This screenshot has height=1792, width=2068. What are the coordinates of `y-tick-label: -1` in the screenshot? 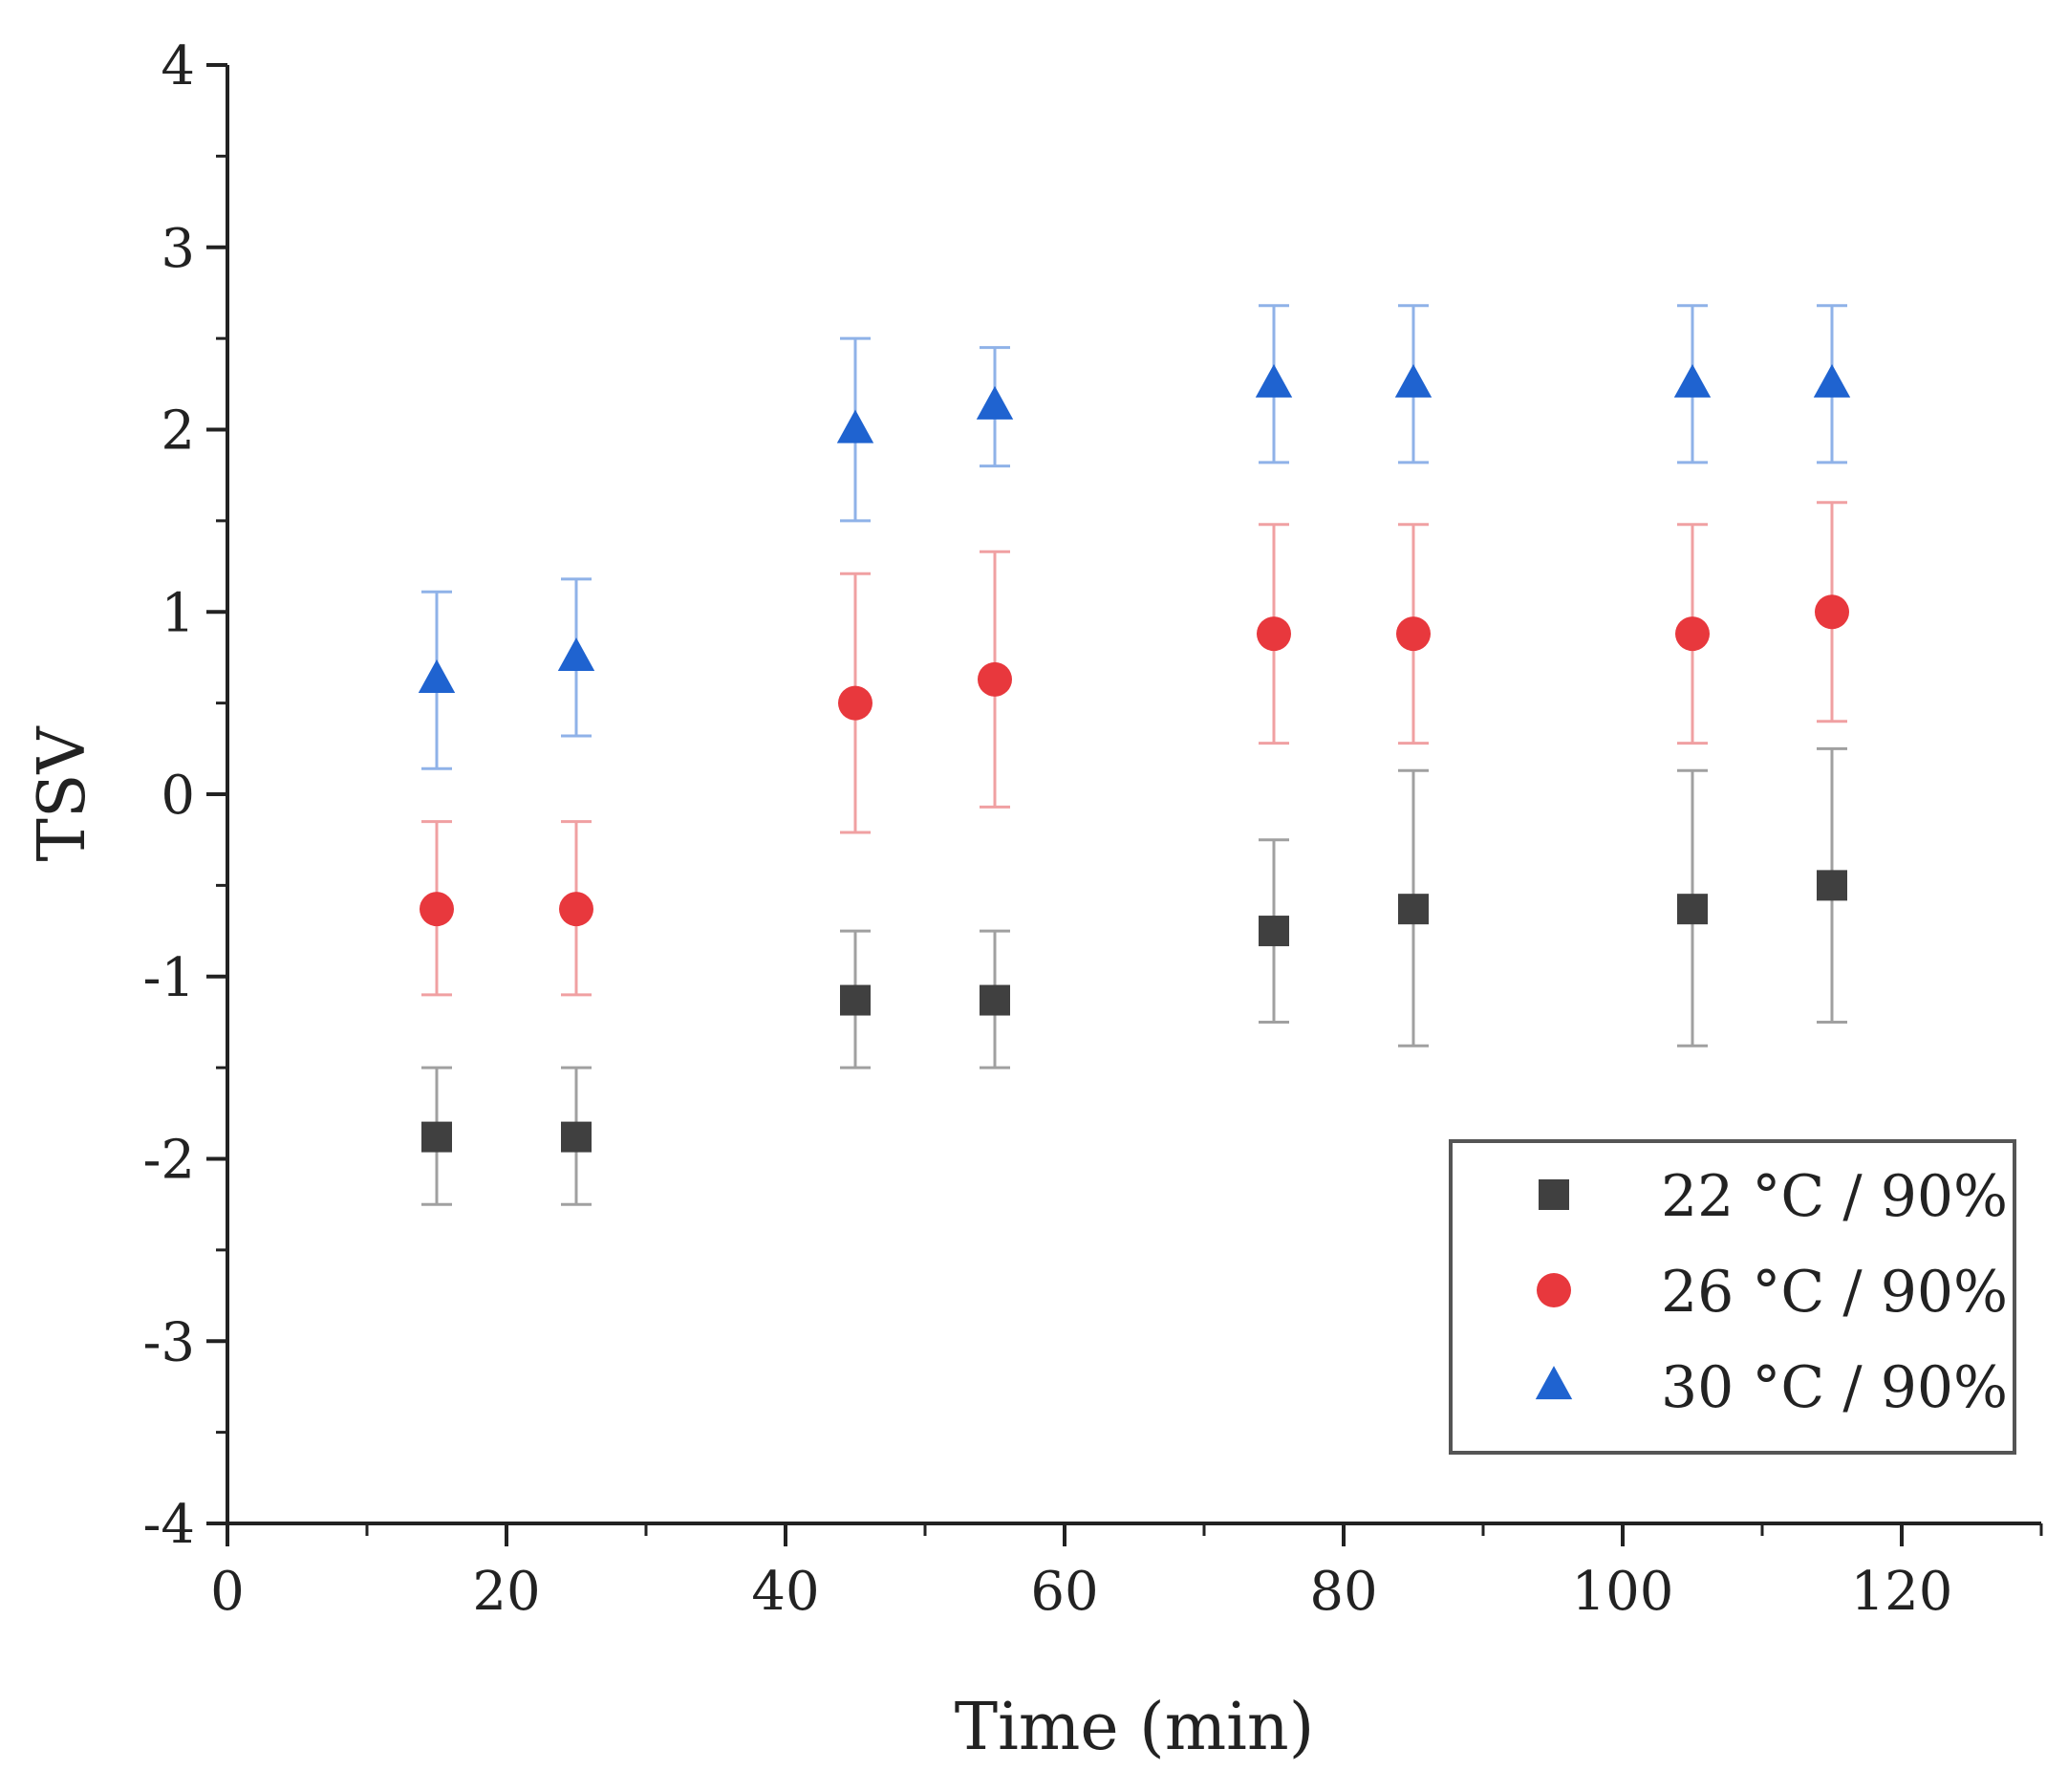 It's located at (168, 978).